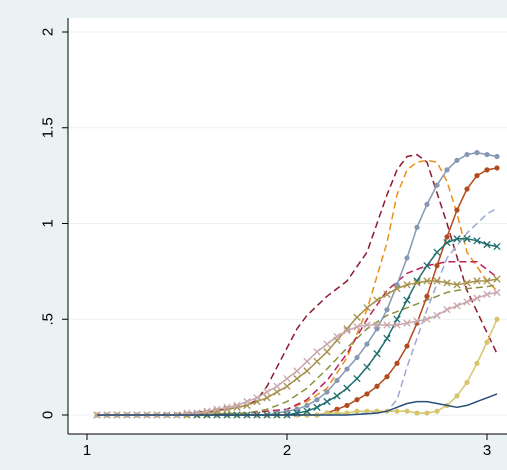 This screenshot has width=507, height=470. I want to click on x-tick-label-0: 1, so click(87, 450).